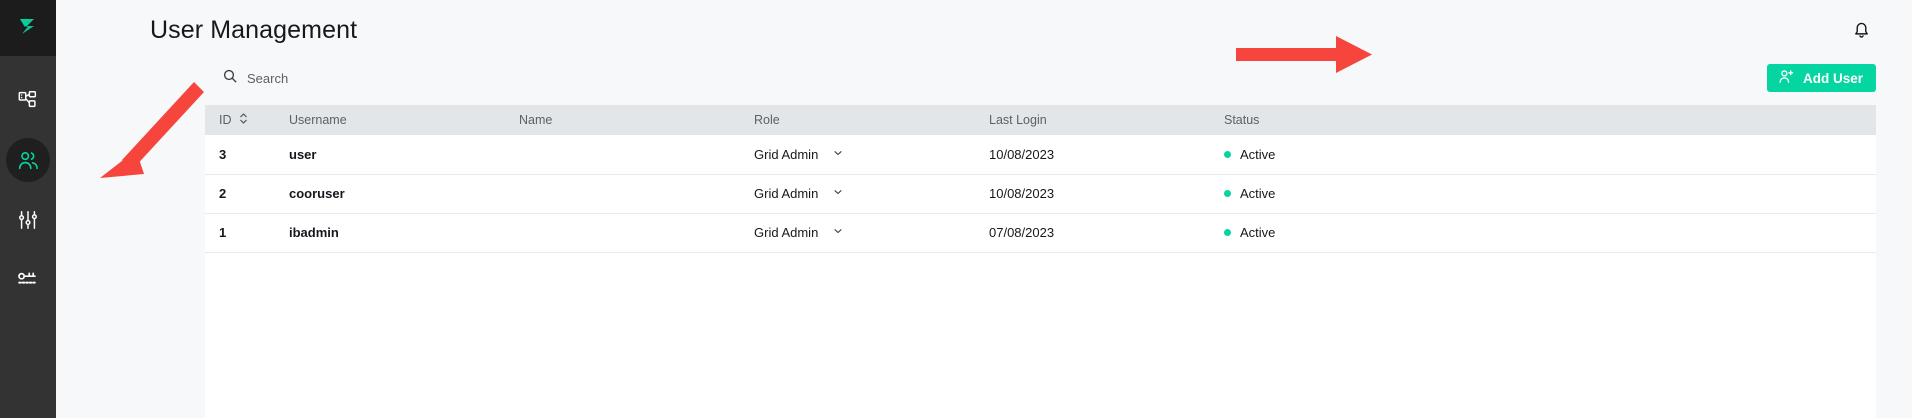 The height and width of the screenshot is (418, 1912). What do you see at coordinates (240, 194) in the screenshot?
I see `cell-id: 2` at bounding box center [240, 194].